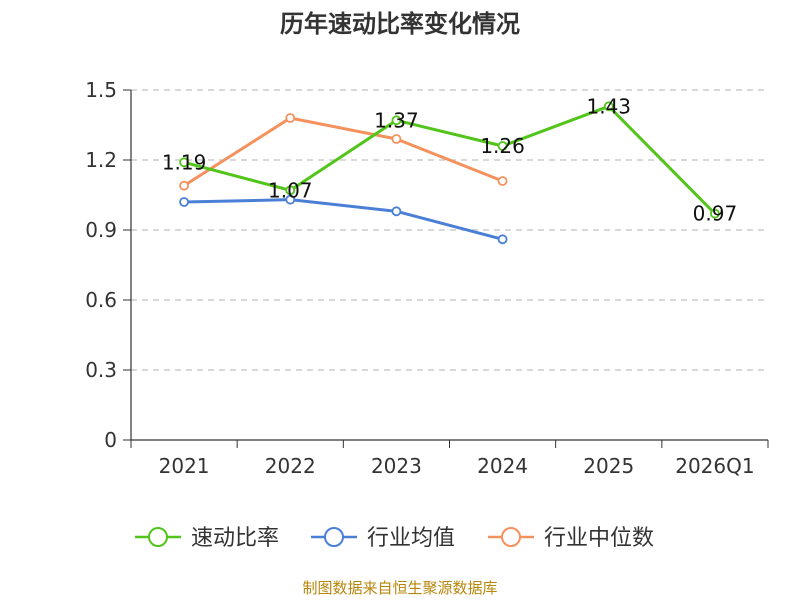  I want to click on legend-item: 速动比率, so click(207, 538).